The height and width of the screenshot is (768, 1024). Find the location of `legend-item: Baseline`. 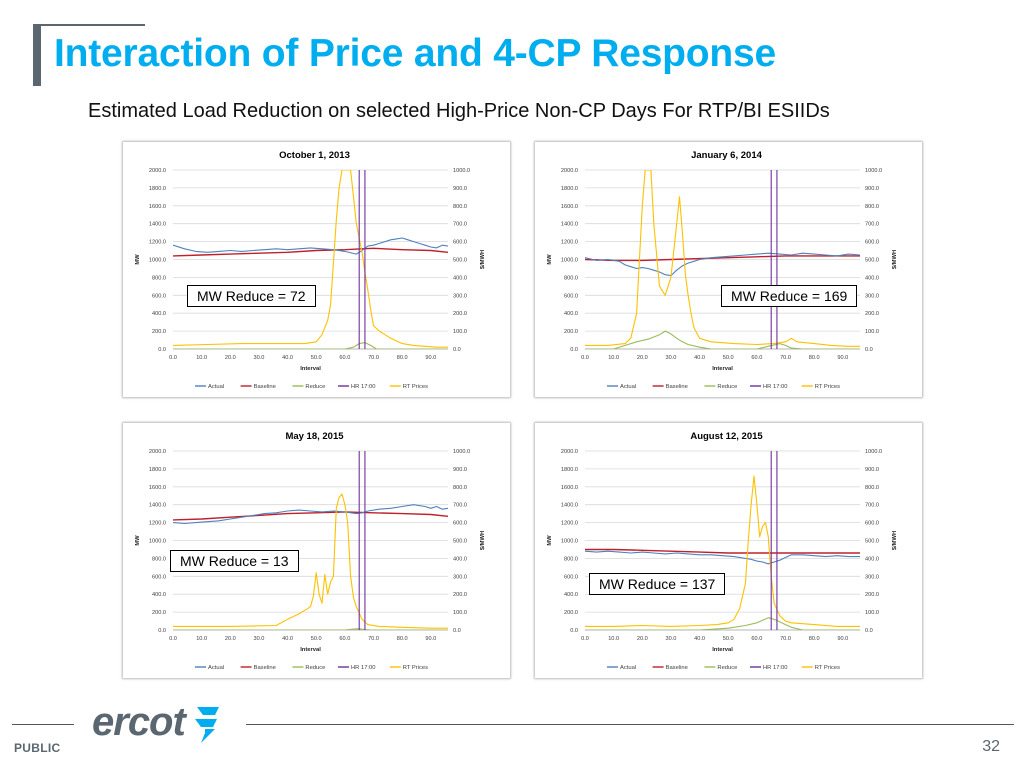

legend-item: Baseline is located at coordinates (265, 387).